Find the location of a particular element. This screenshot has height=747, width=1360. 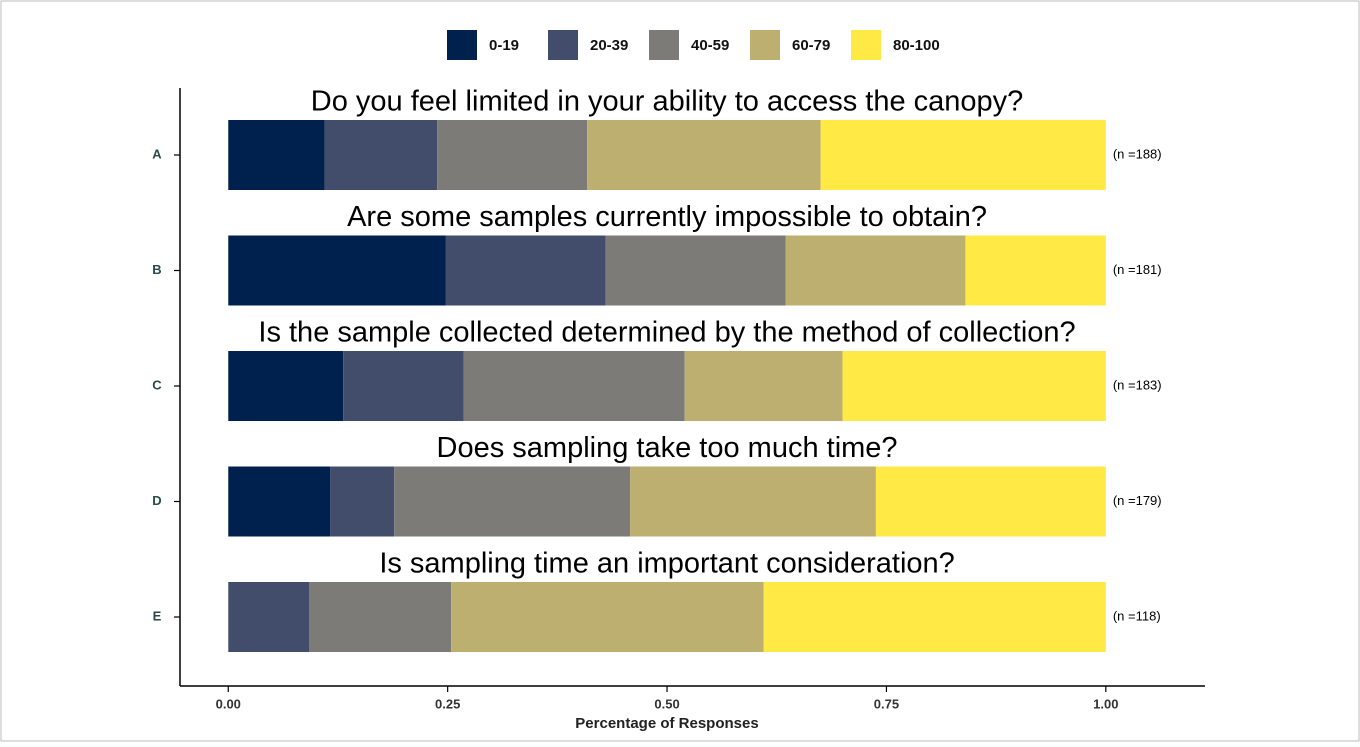

x-tick-label: 0.25 is located at coordinates (447, 703).